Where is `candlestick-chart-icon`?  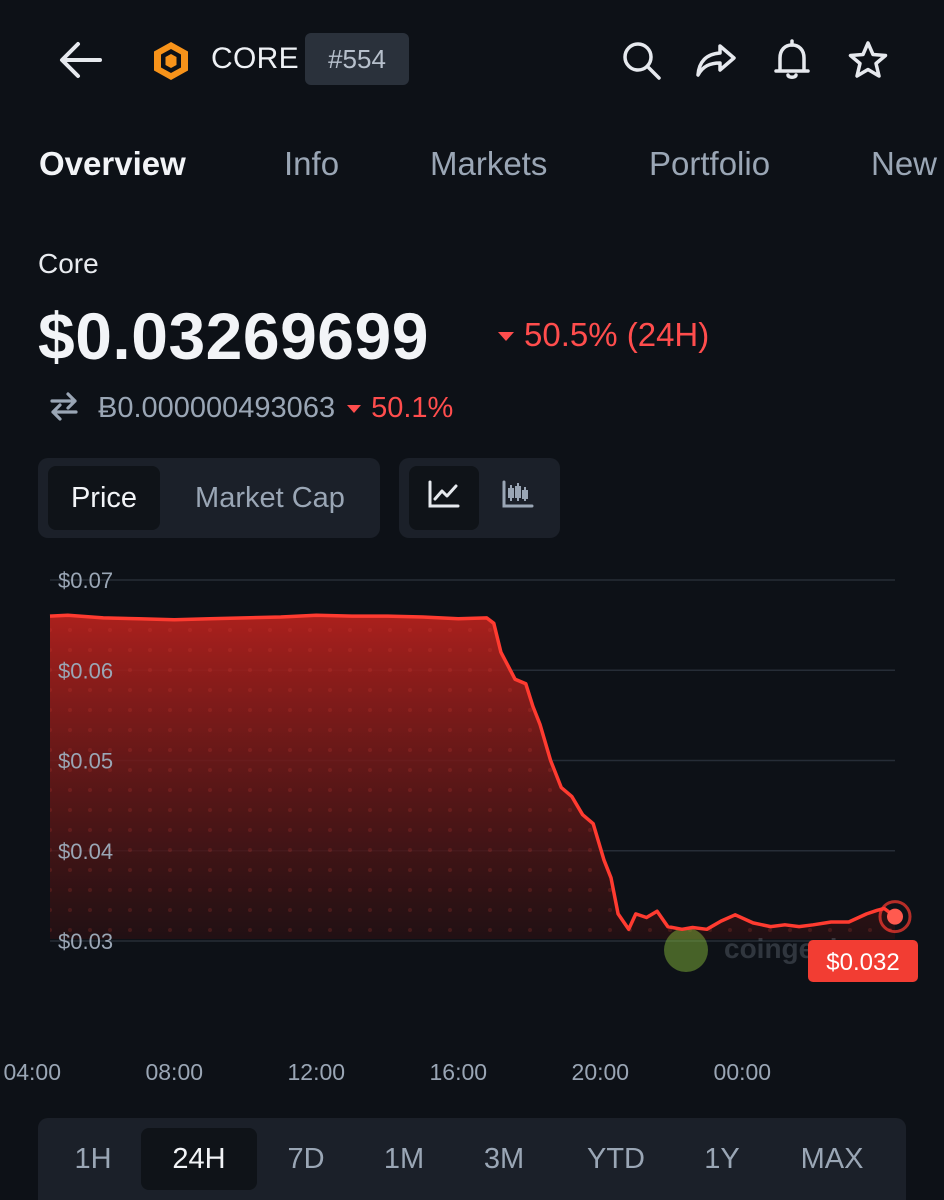
candlestick-chart-icon is located at coordinates (518, 498).